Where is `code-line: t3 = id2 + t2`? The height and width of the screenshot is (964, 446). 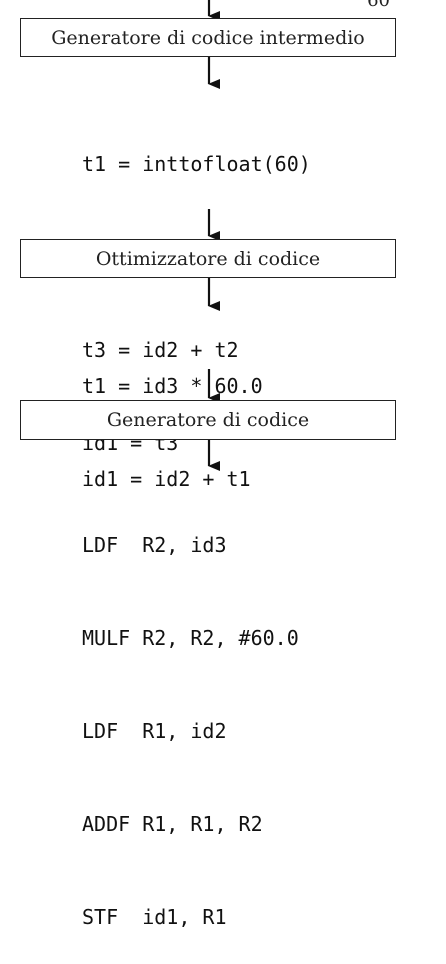
code-line: t3 = id2 + t2 is located at coordinates (160, 350).